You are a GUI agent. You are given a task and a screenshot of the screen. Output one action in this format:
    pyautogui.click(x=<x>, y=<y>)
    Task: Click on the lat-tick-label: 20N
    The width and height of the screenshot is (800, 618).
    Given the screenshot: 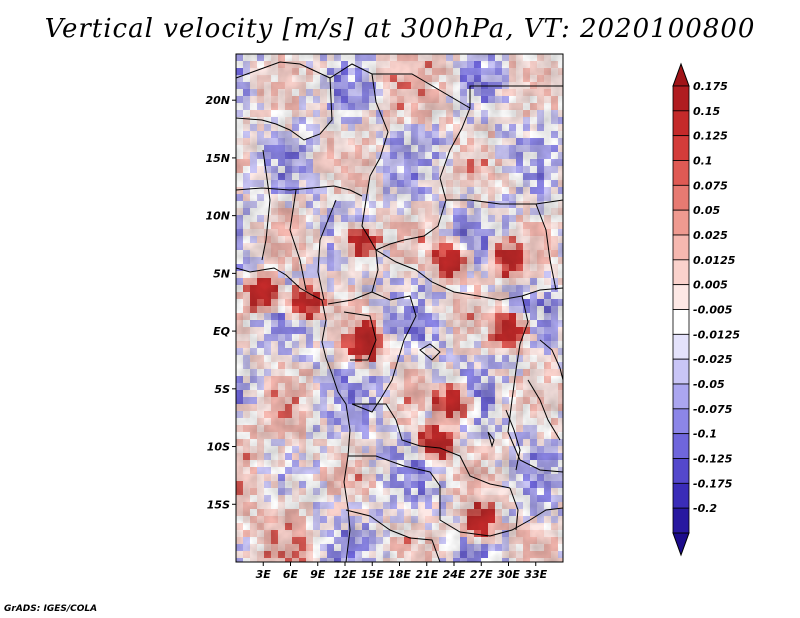 What is the action you would take?
    pyautogui.click(x=217, y=100)
    